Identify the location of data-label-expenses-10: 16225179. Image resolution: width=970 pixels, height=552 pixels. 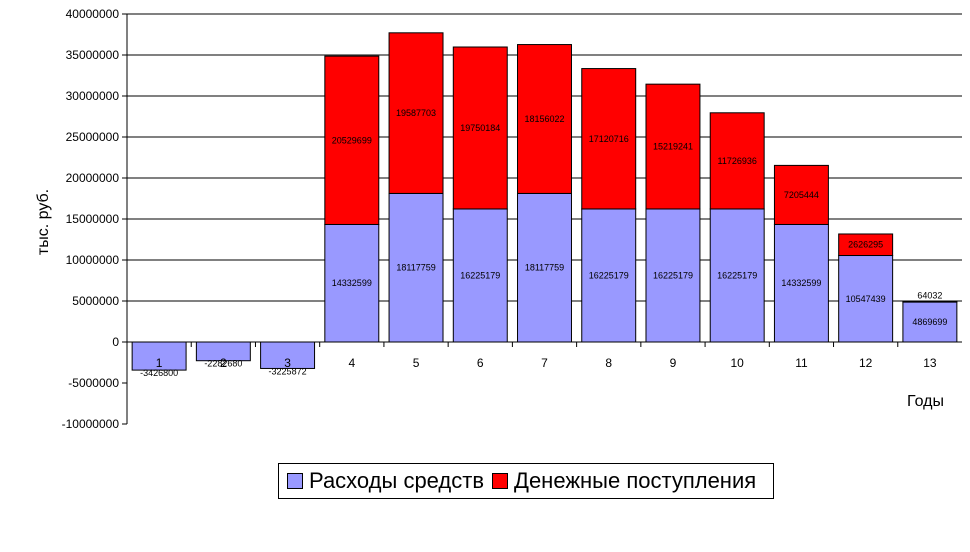
(737, 275).